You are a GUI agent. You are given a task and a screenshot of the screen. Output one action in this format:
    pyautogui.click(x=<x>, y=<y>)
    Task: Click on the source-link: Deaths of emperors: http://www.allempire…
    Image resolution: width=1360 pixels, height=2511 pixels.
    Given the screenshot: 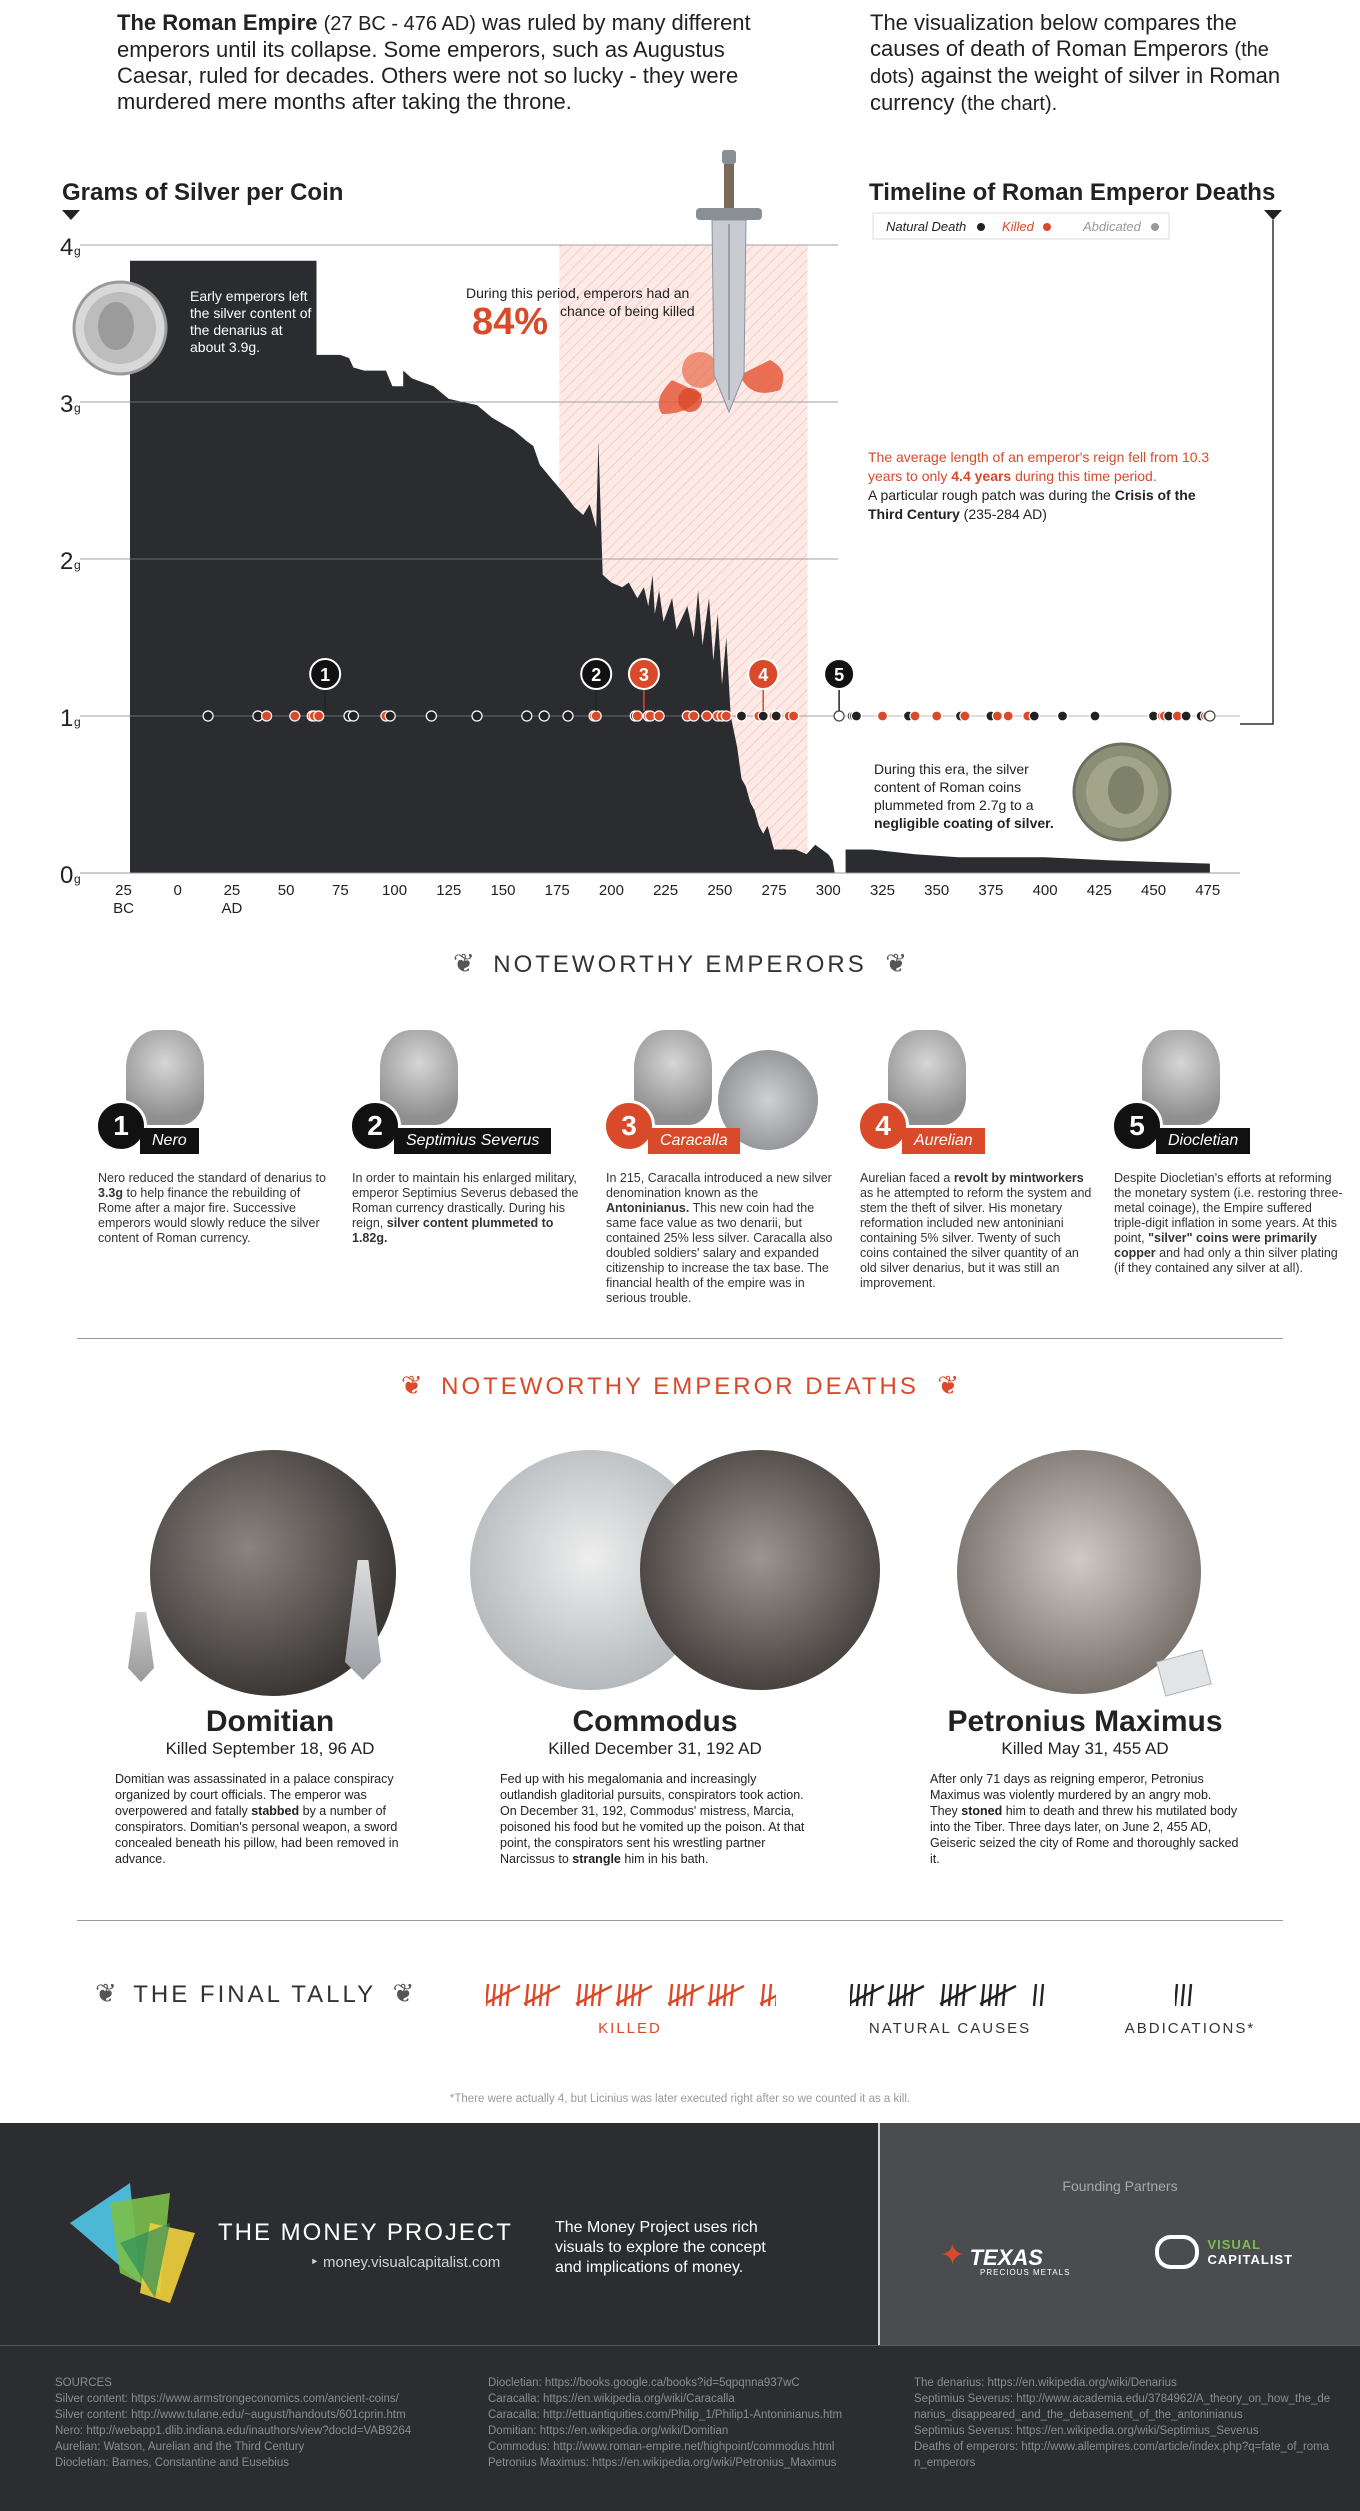 What is the action you would take?
    pyautogui.click(x=1122, y=2455)
    